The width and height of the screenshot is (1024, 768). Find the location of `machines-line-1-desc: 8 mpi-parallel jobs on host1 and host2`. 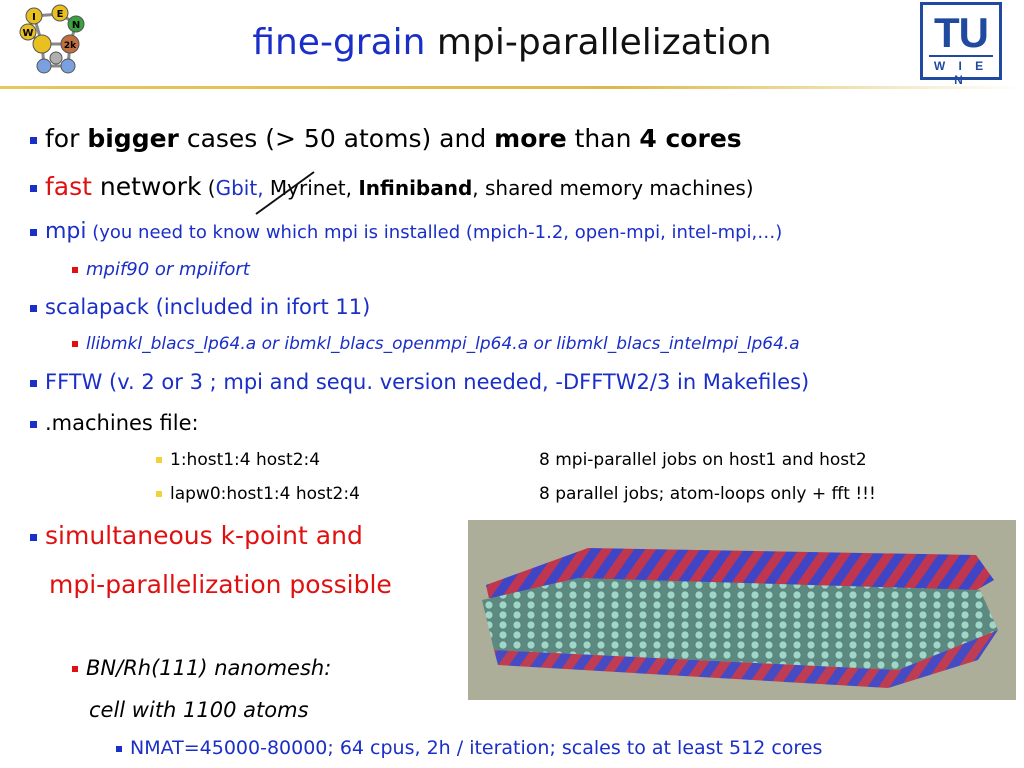

machines-line-1-desc: 8 mpi-parallel jobs on host1 and host2 is located at coordinates (703, 460).